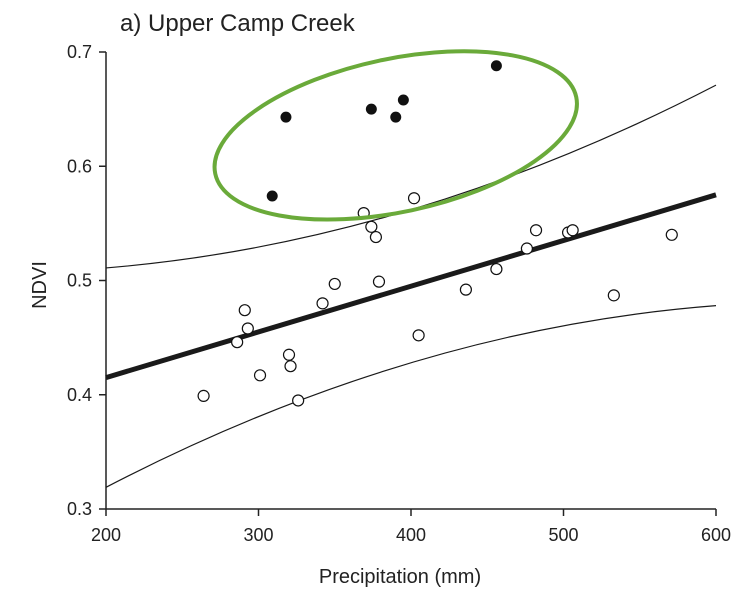 The height and width of the screenshot is (594, 733). I want to click on x-axis-label: Precipitation (mm), so click(400, 577).